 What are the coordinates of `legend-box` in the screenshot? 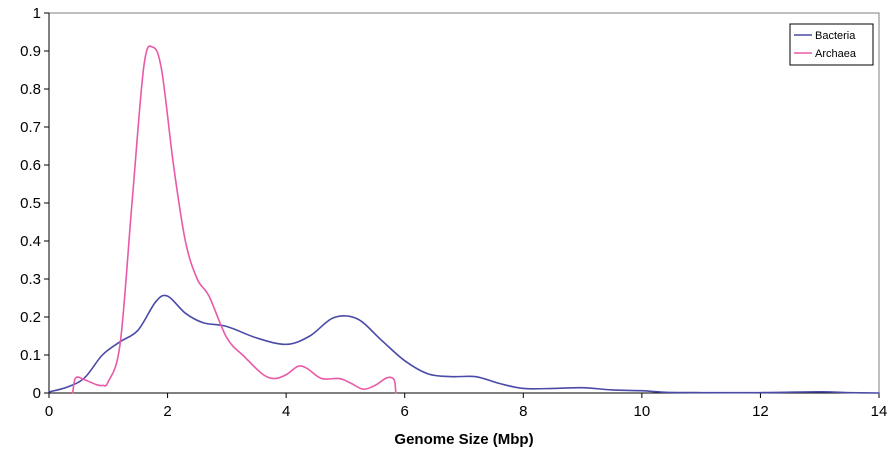 It's located at (831, 44).